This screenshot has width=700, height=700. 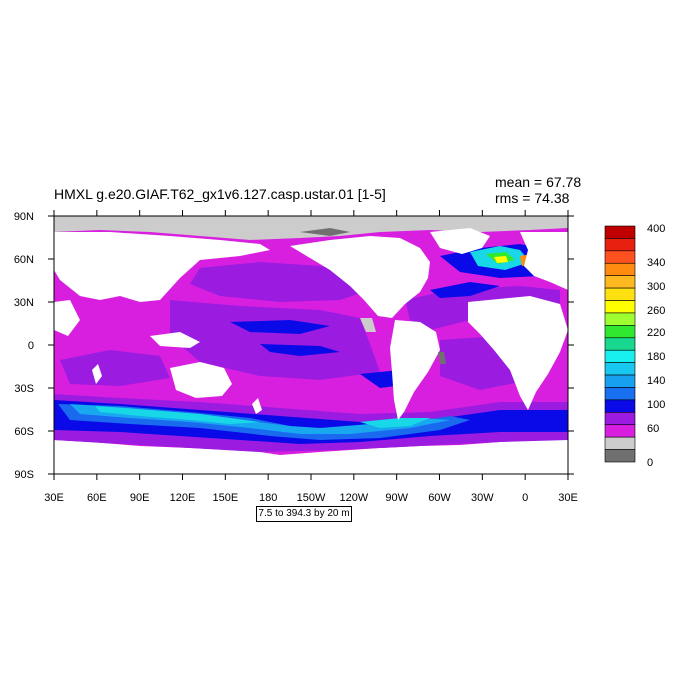 I want to click on central-pacific-violet, so click(x=275, y=340).